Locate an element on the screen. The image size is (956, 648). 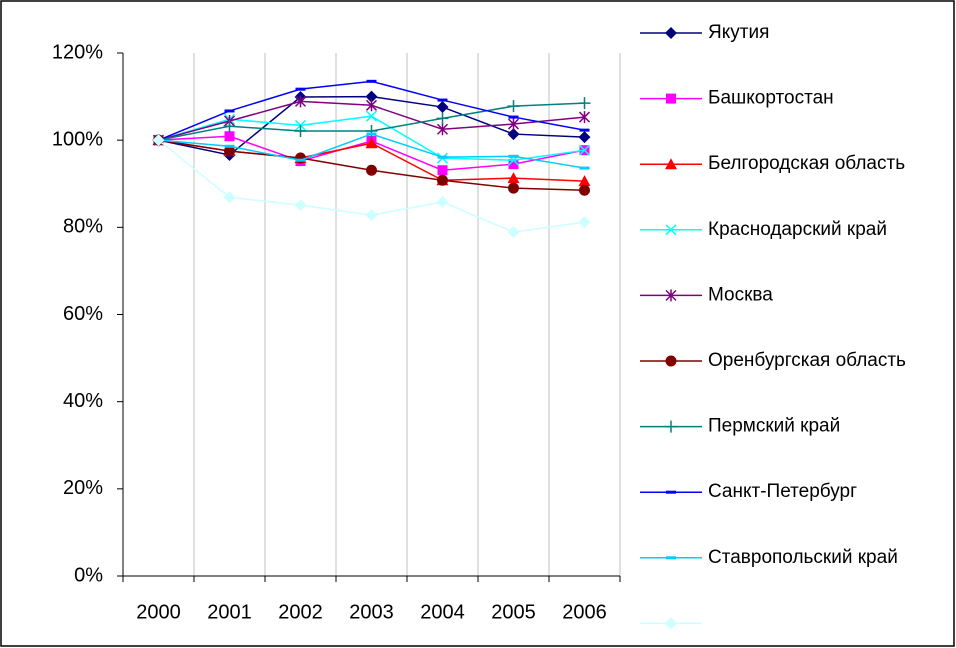
legend-label: Оренбургская область is located at coordinates (807, 360).